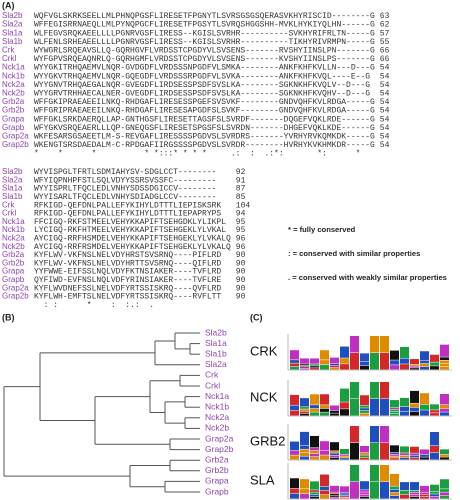 Image resolution: width=460 pixels, height=500 pixels. What do you see at coordinates (127, 263) in the screenshot?
I see `sequence: KYFLWV-VKFNSLNELVDYHRTTSVSRNQ----QIFLRD` at bounding box center [127, 263].